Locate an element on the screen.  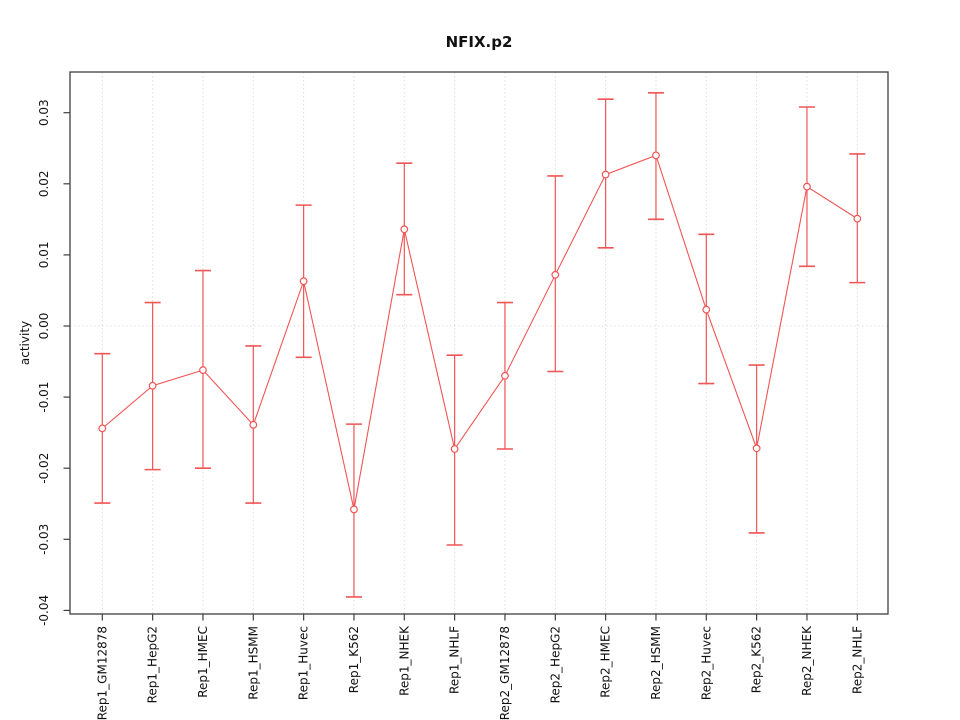
x-tick-label: Rep1_K562 is located at coordinates (354, 659).